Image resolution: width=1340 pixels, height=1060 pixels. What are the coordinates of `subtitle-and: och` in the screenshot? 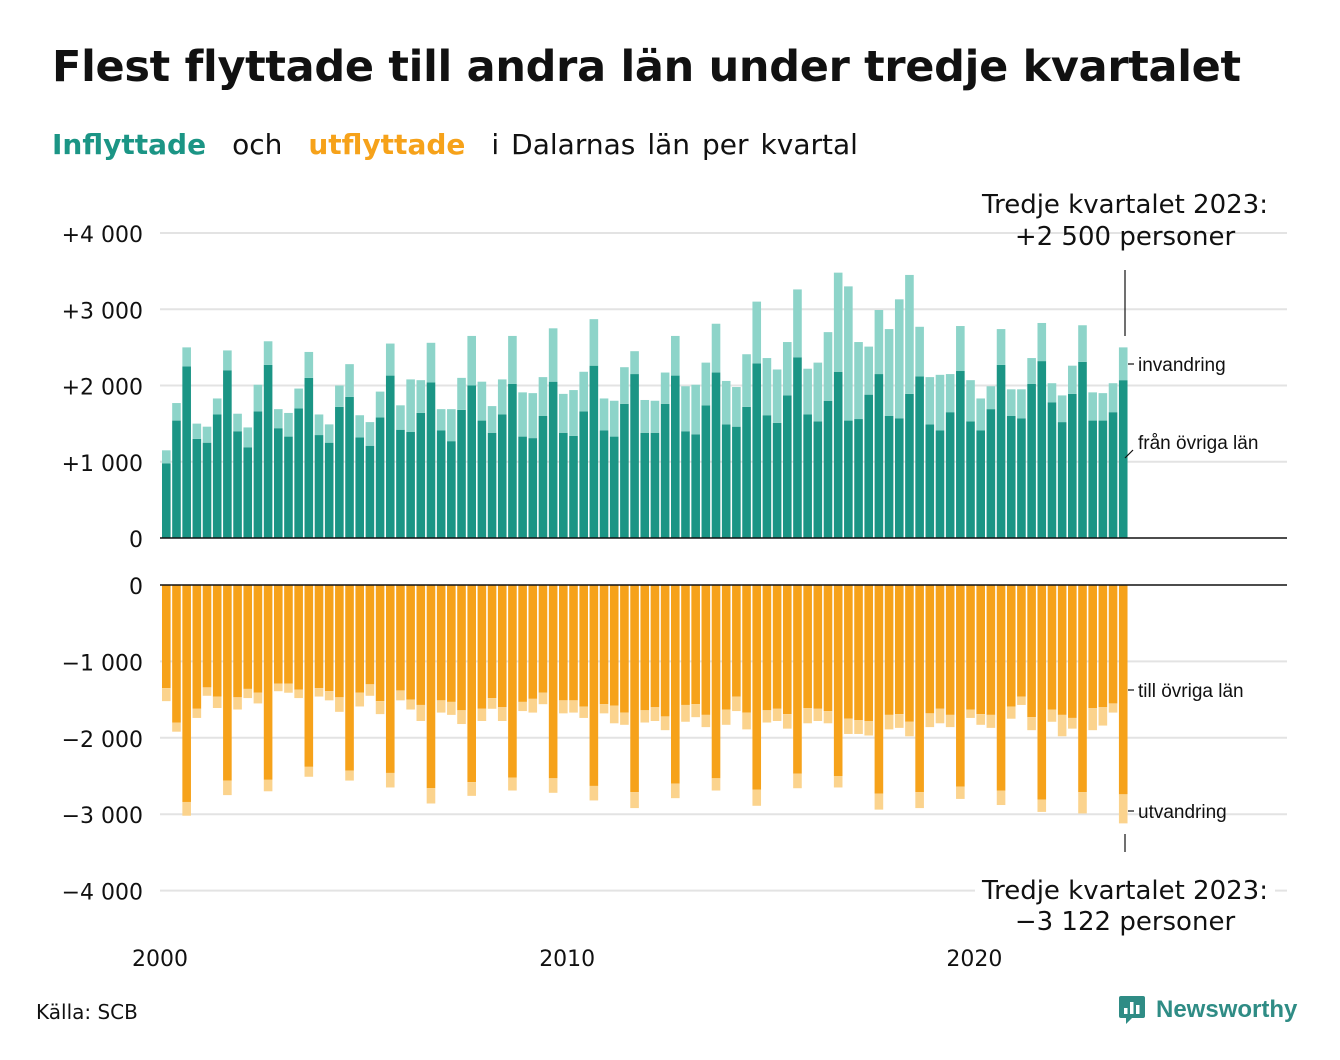 It's located at (257, 144).